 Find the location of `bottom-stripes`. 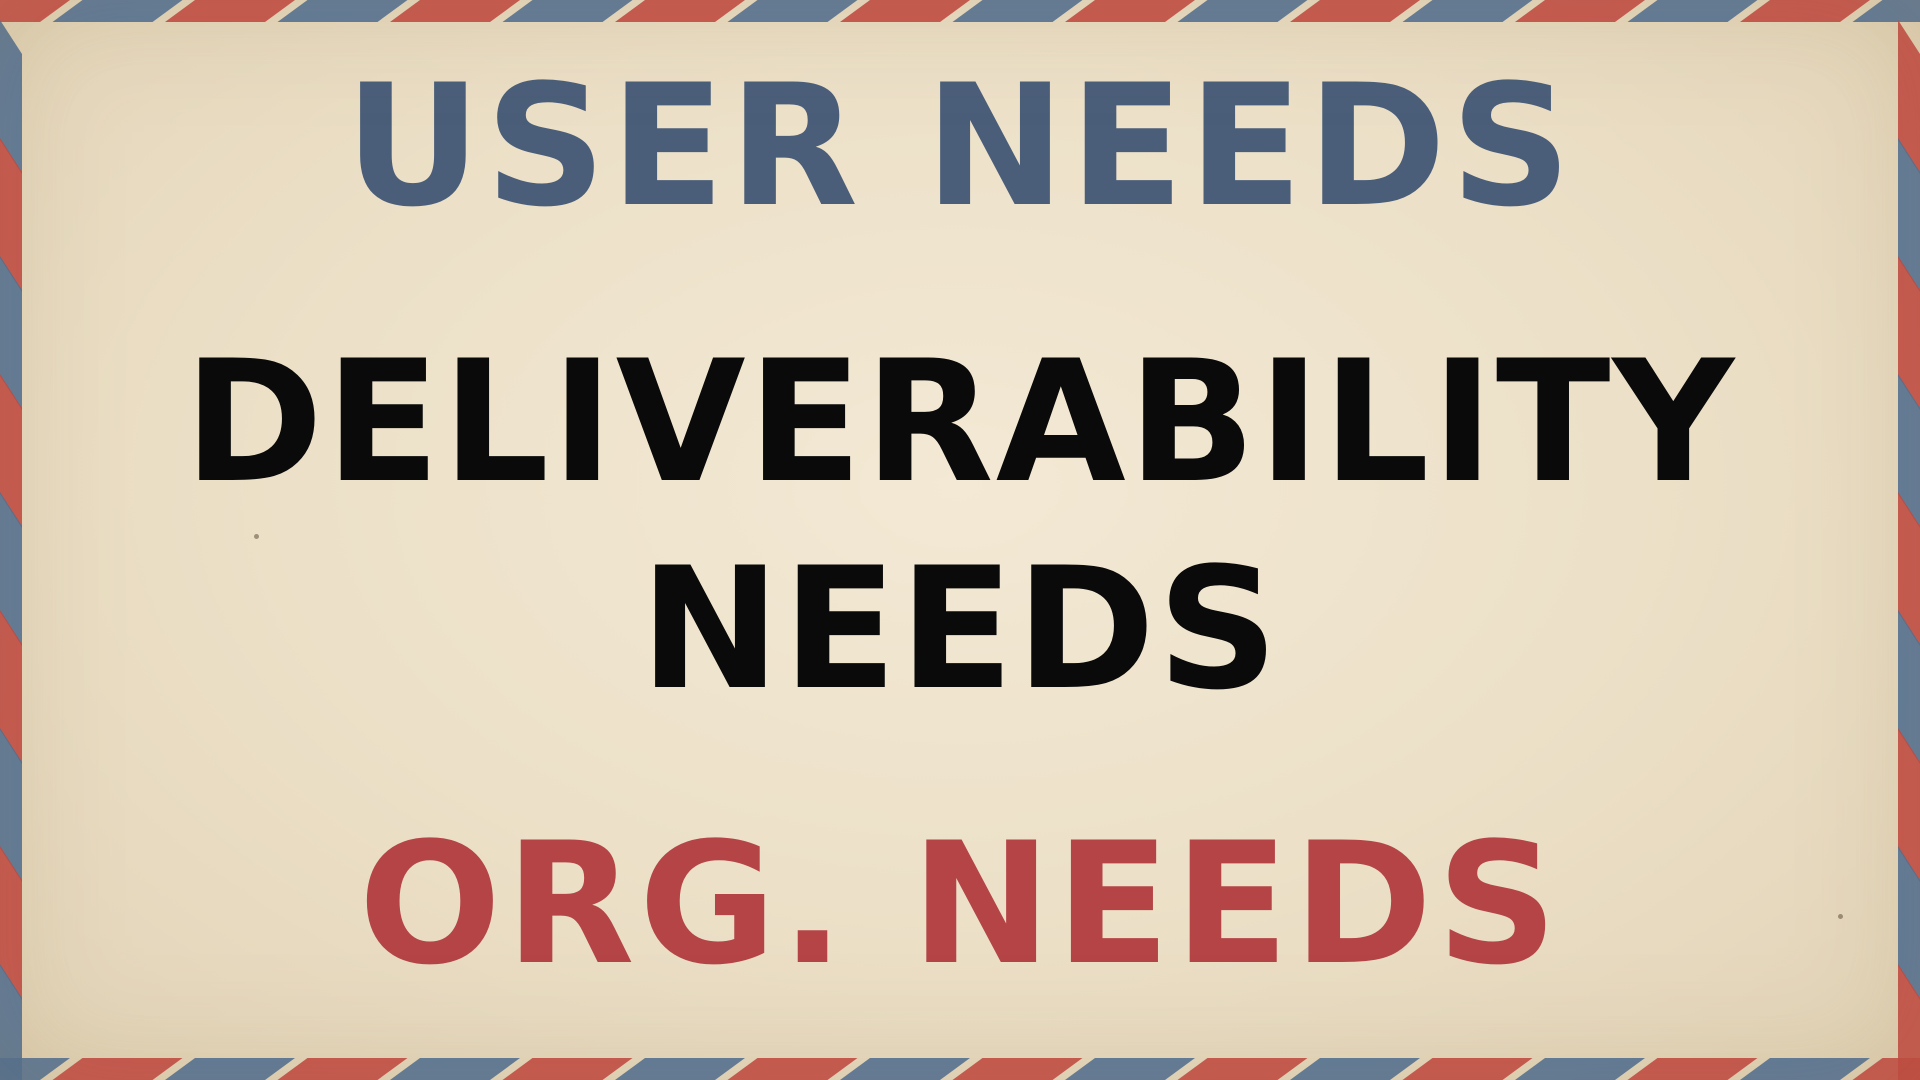

bottom-stripes is located at coordinates (960, 1069).